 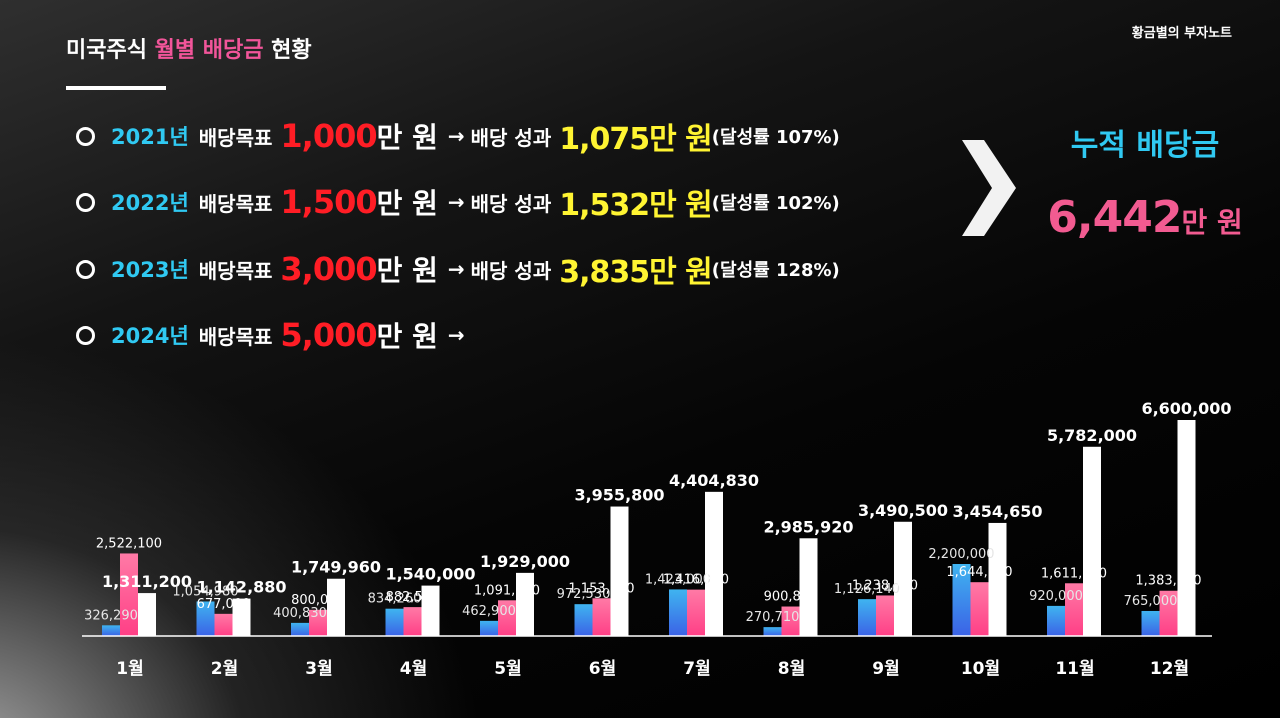 What do you see at coordinates (1212, 222) in the screenshot?
I see `cumulative-unit: 만 원` at bounding box center [1212, 222].